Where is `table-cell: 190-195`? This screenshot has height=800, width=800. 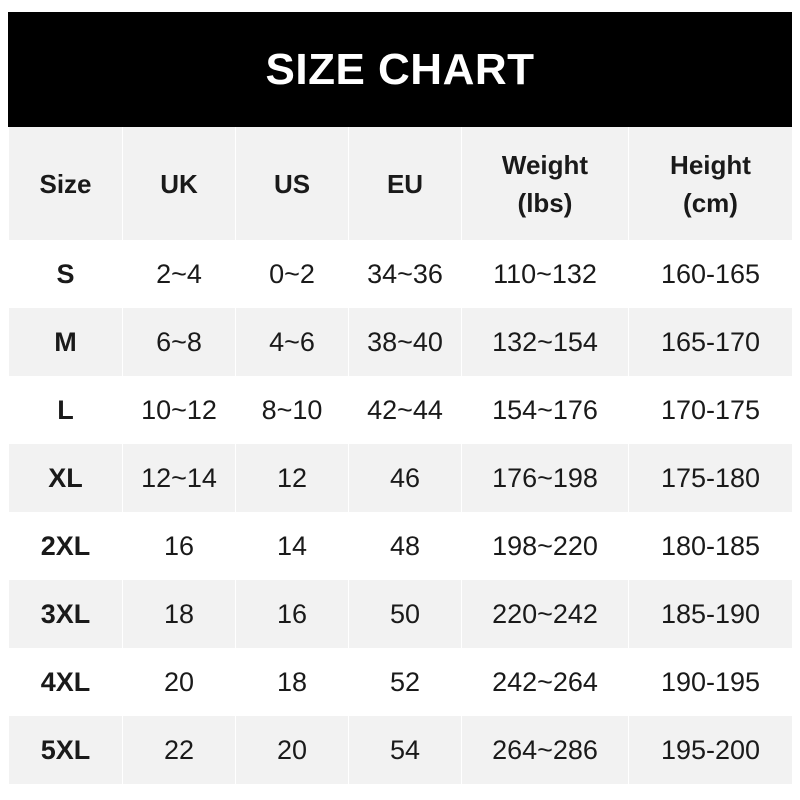
table-cell: 190-195 is located at coordinates (710, 682).